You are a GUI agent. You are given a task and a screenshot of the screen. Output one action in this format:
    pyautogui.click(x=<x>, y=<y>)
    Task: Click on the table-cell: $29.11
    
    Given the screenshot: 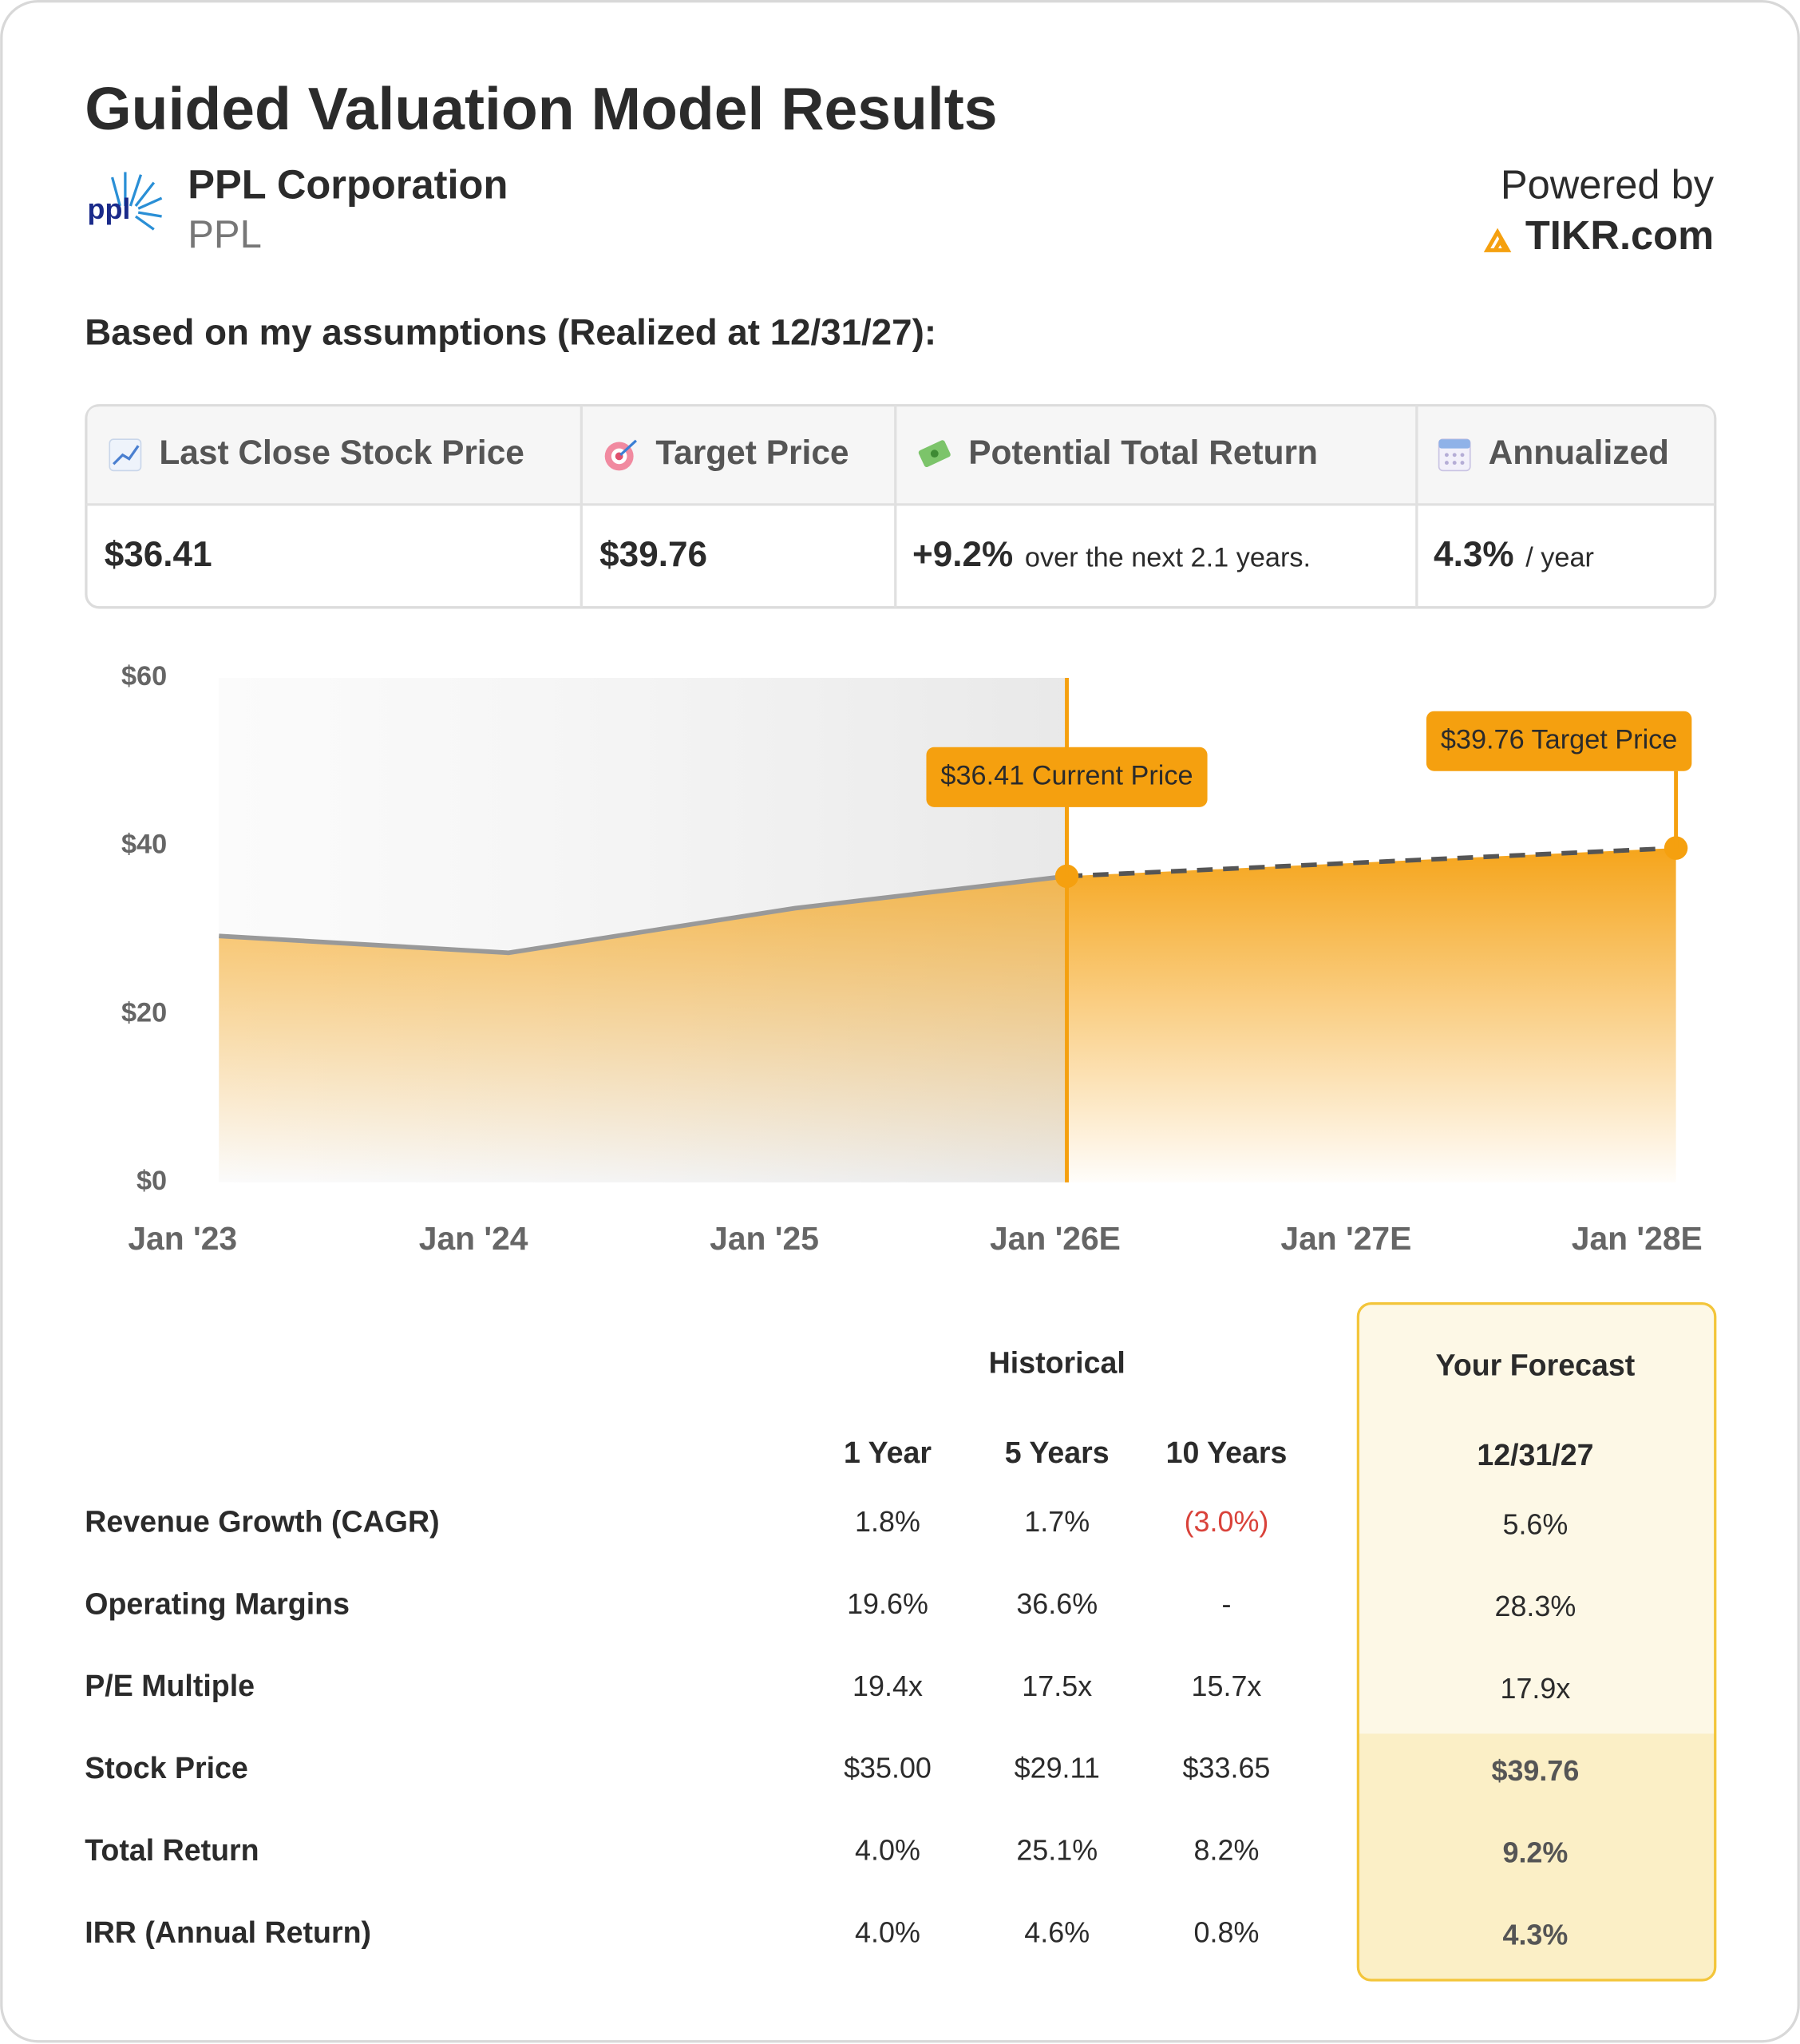 What is the action you would take?
    pyautogui.click(x=1057, y=1768)
    